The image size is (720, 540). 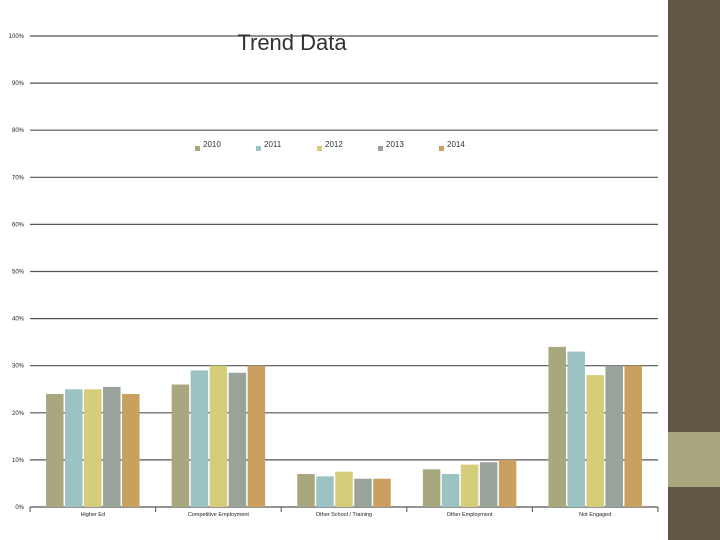 I want to click on y-tick-label: 60%, so click(x=18, y=225).